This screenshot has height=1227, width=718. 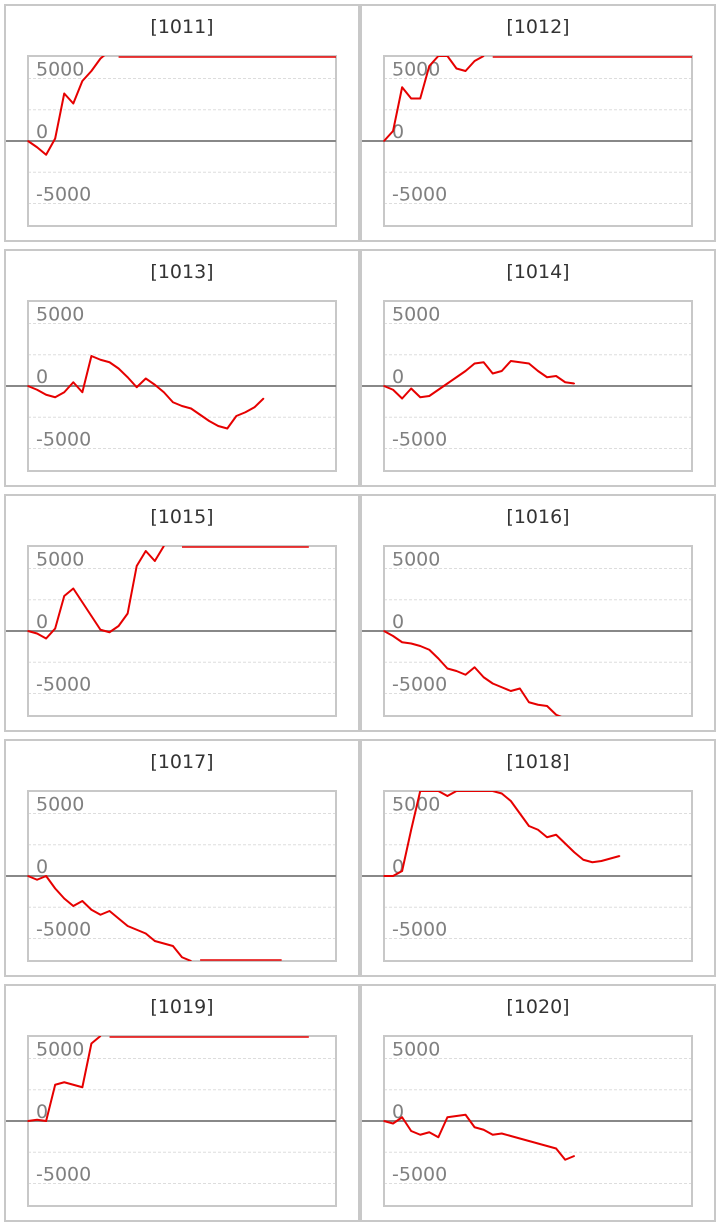 I want to click on chart-panel-1017: [1017] 5000 0 -5000, so click(x=182, y=858).